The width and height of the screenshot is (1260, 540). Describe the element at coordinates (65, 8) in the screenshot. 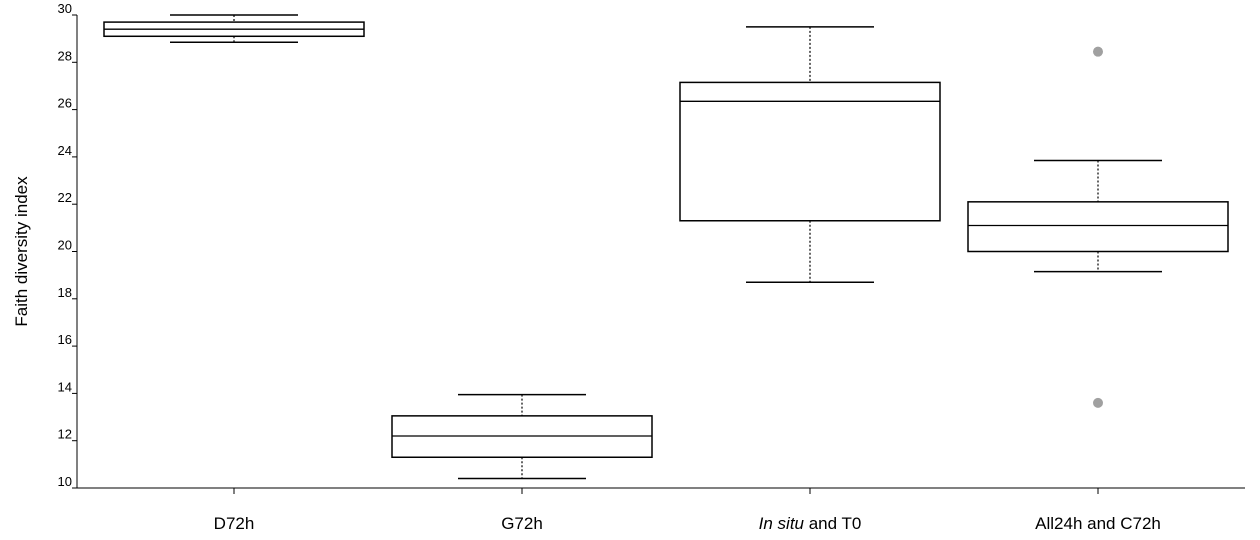

I see `y-tick-label: 30` at that location.